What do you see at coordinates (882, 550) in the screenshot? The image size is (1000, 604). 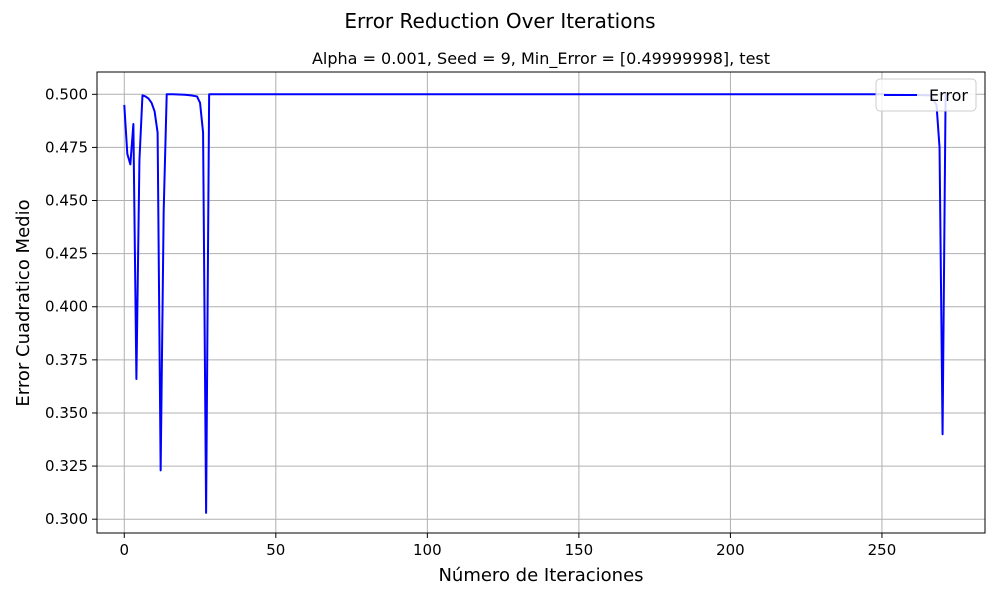 I see `x-tick-label: 250` at bounding box center [882, 550].